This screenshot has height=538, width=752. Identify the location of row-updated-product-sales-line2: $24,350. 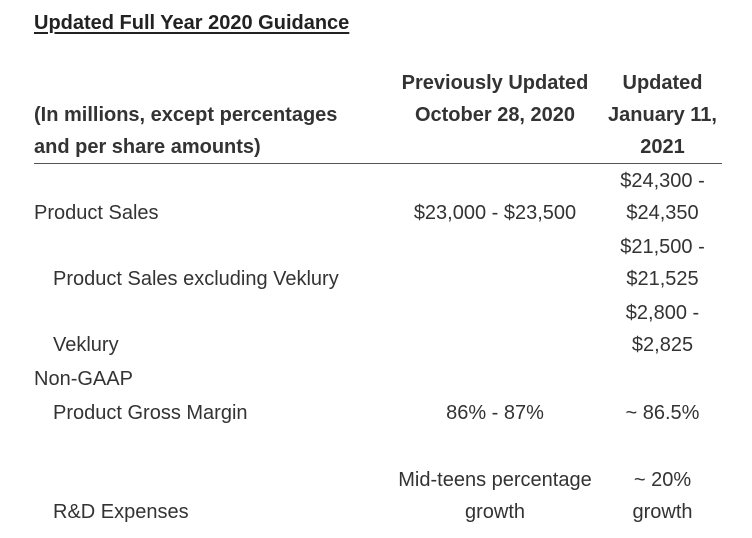
(662, 213).